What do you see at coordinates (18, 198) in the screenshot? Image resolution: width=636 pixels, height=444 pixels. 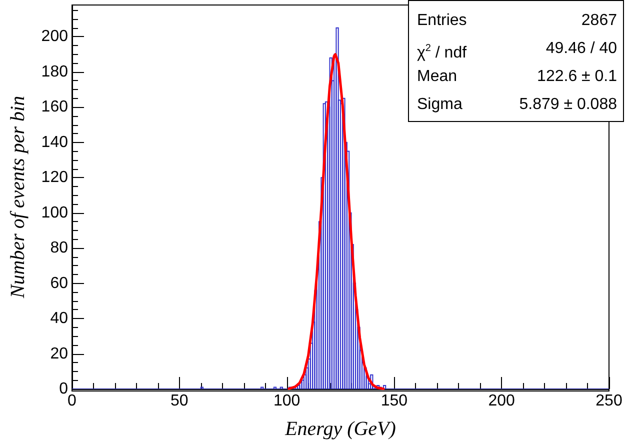 I see `y-axis-title: Number of events per bin` at bounding box center [18, 198].